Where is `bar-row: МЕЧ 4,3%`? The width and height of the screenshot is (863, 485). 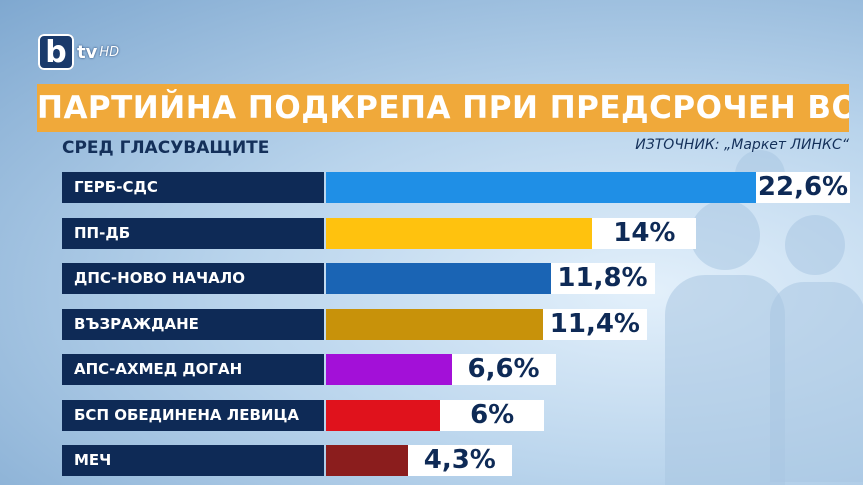 bar-row: МЕЧ 4,3% is located at coordinates (457, 460).